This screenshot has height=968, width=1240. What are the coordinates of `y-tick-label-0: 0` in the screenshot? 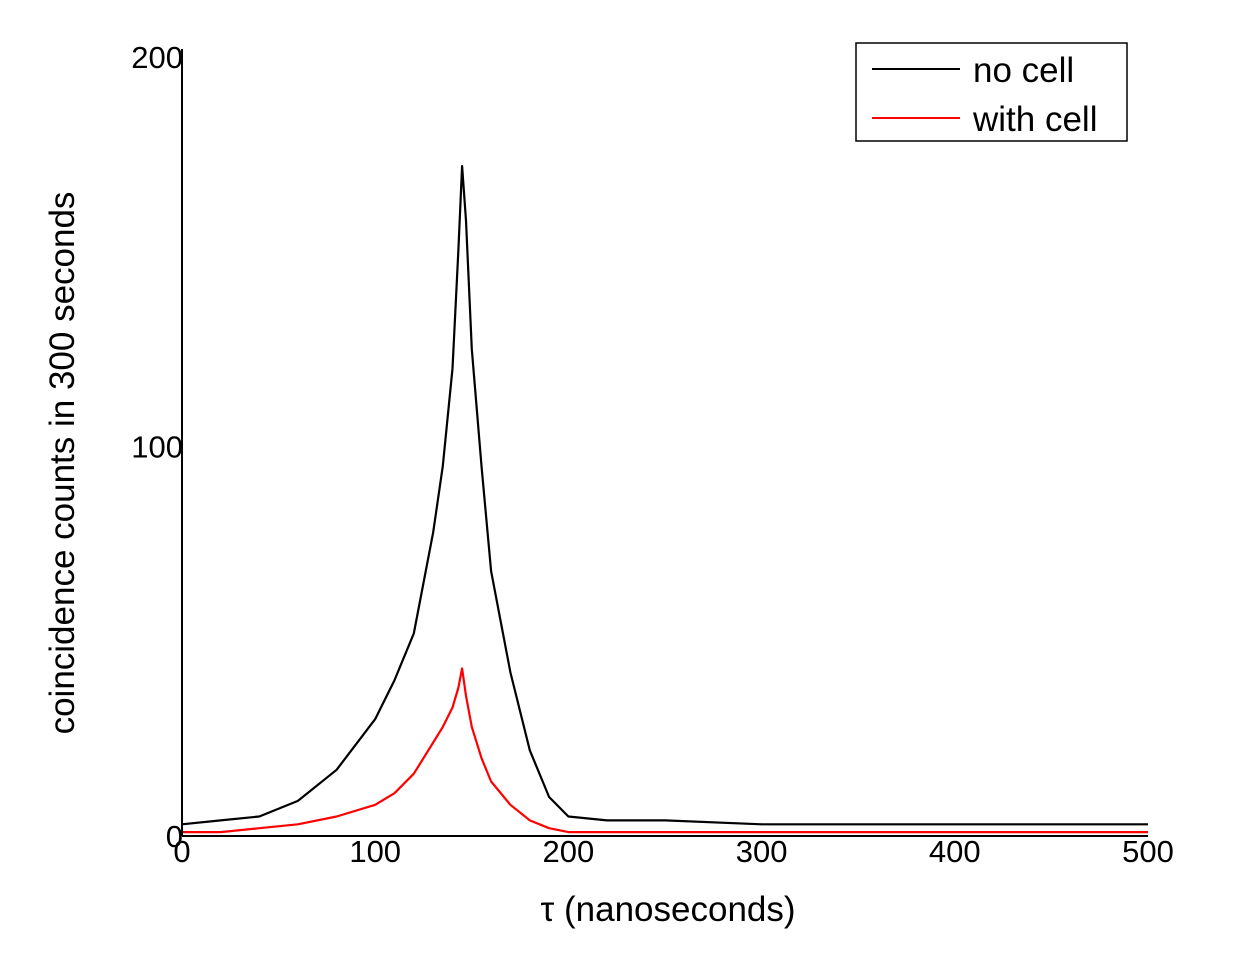 It's located at (174, 836).